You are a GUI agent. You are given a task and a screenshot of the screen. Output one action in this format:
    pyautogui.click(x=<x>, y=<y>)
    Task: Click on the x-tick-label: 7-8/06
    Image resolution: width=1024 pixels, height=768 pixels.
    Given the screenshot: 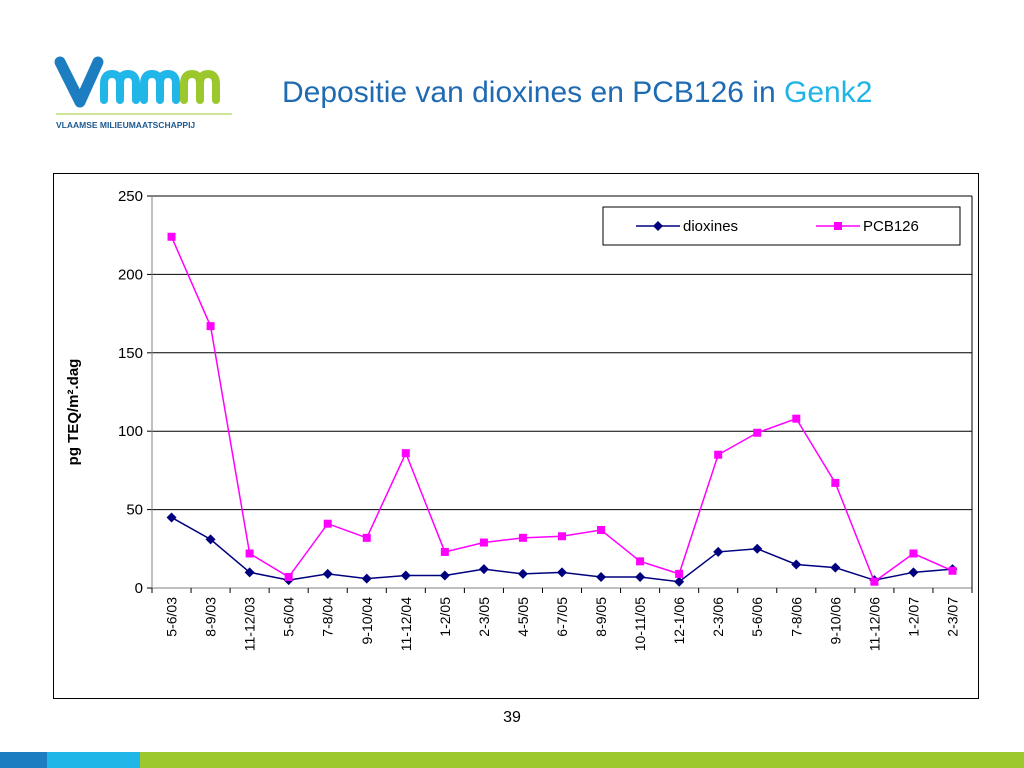 What is the action you would take?
    pyautogui.click(x=796, y=617)
    